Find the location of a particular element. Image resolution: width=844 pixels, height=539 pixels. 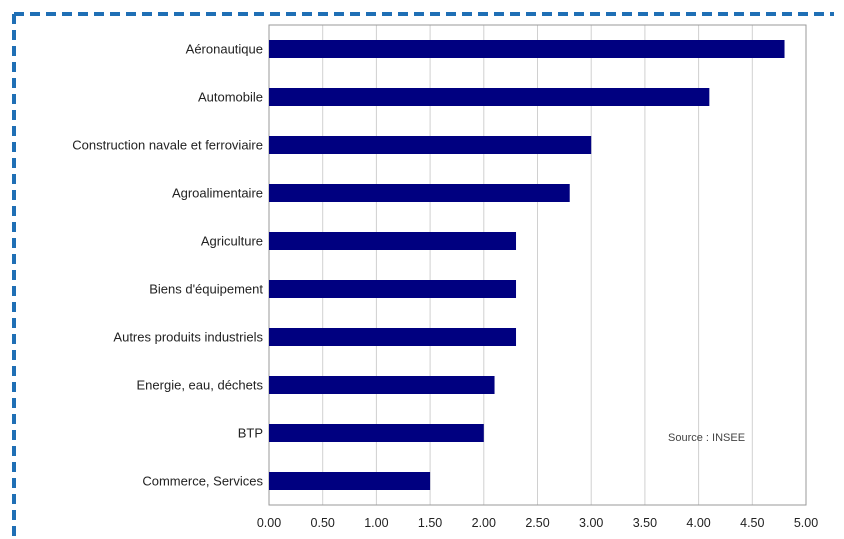

category-label: Commerce, Services is located at coordinates (202, 481).